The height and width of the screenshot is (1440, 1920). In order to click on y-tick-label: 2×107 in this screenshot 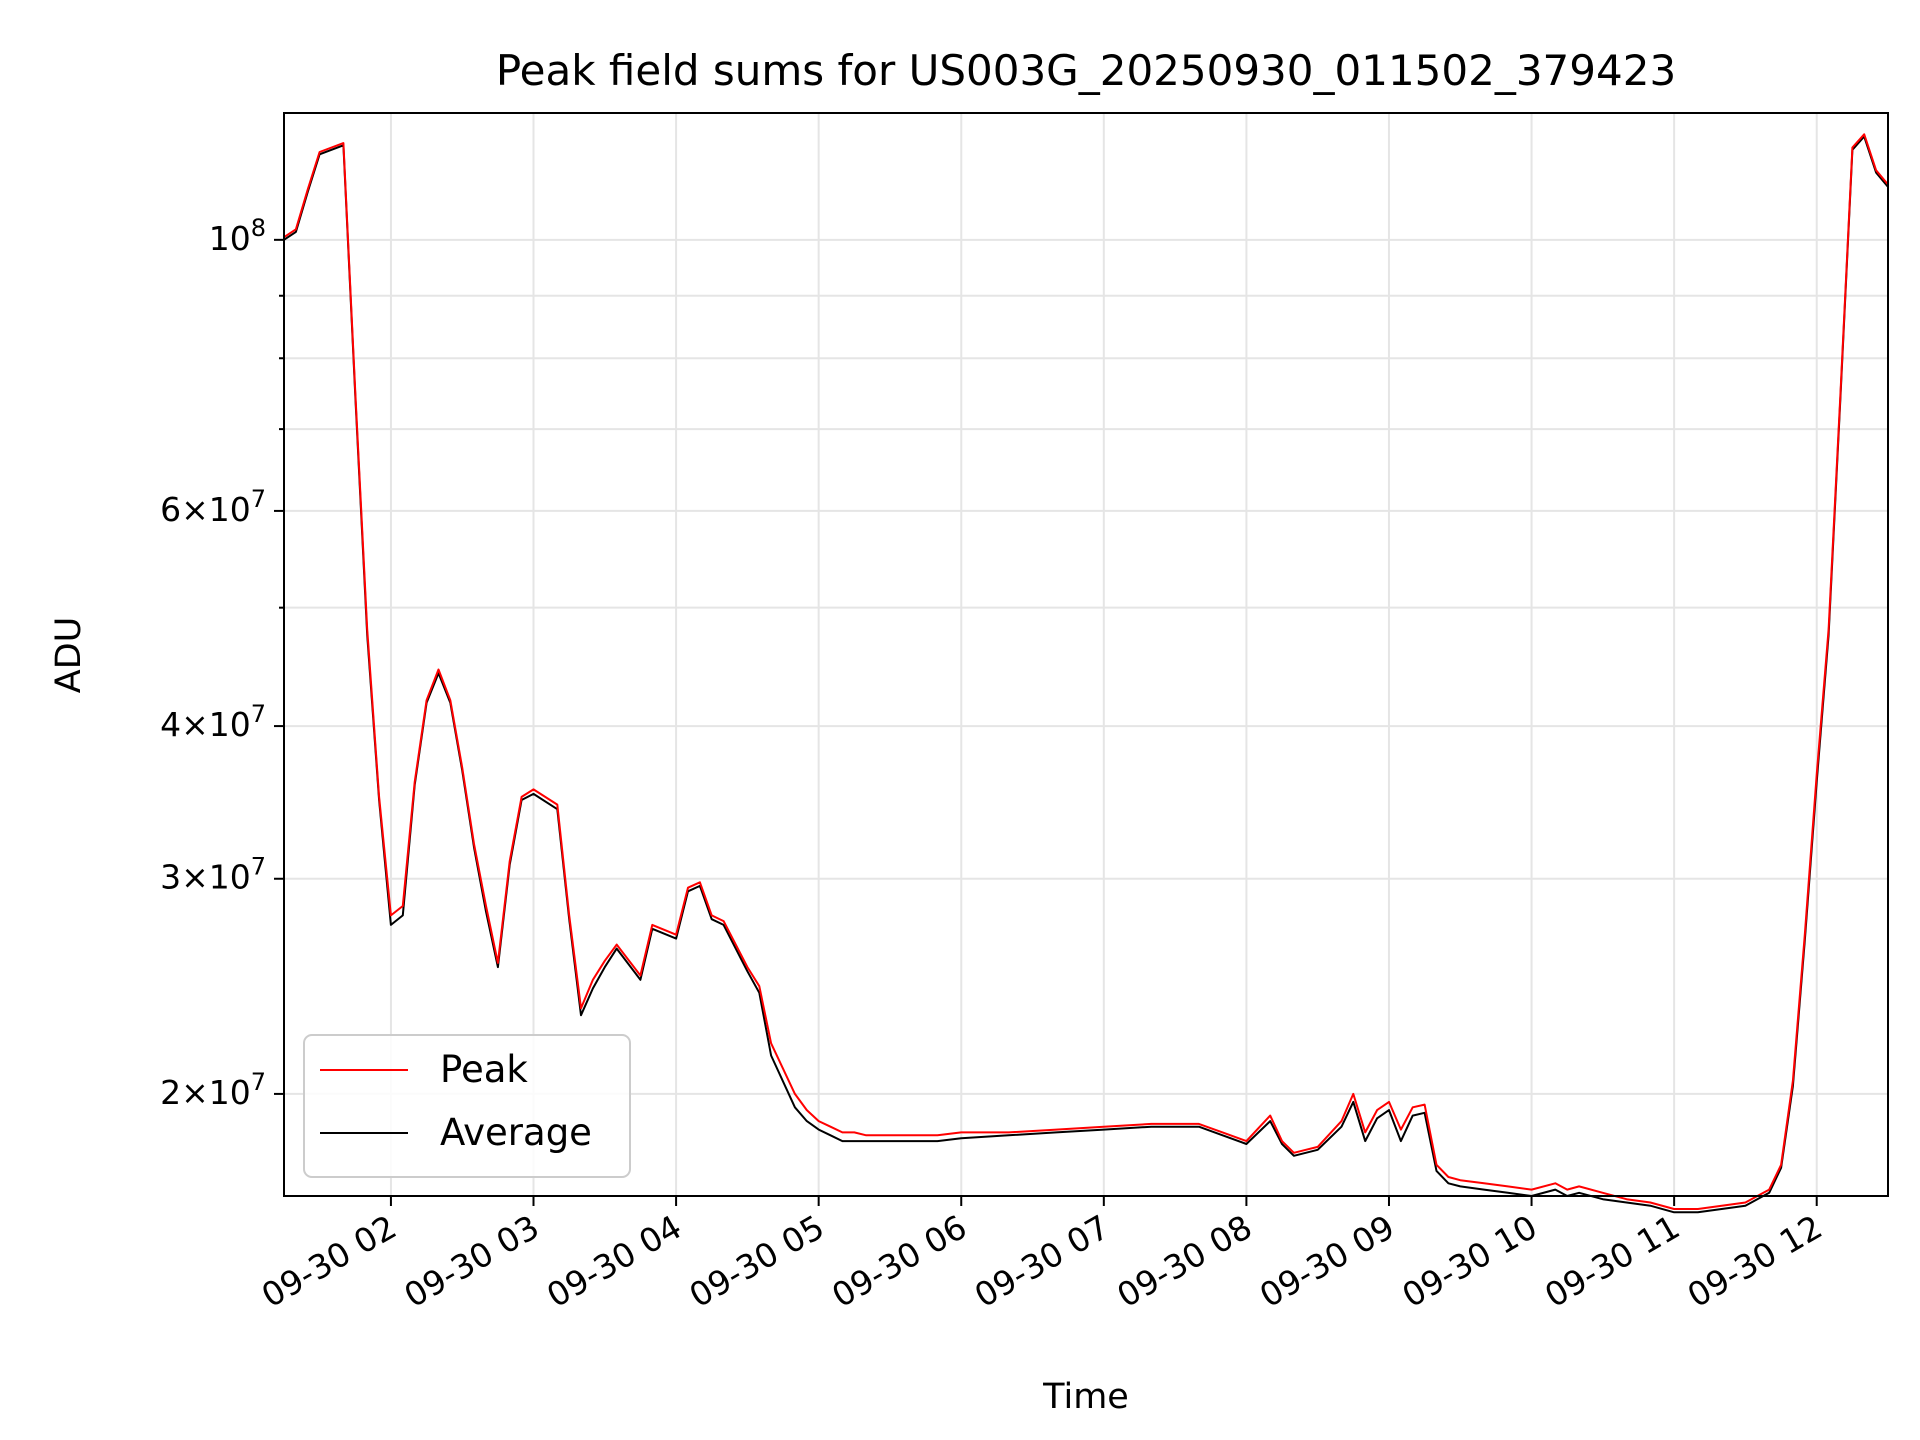, I will do `click(213, 1090)`.